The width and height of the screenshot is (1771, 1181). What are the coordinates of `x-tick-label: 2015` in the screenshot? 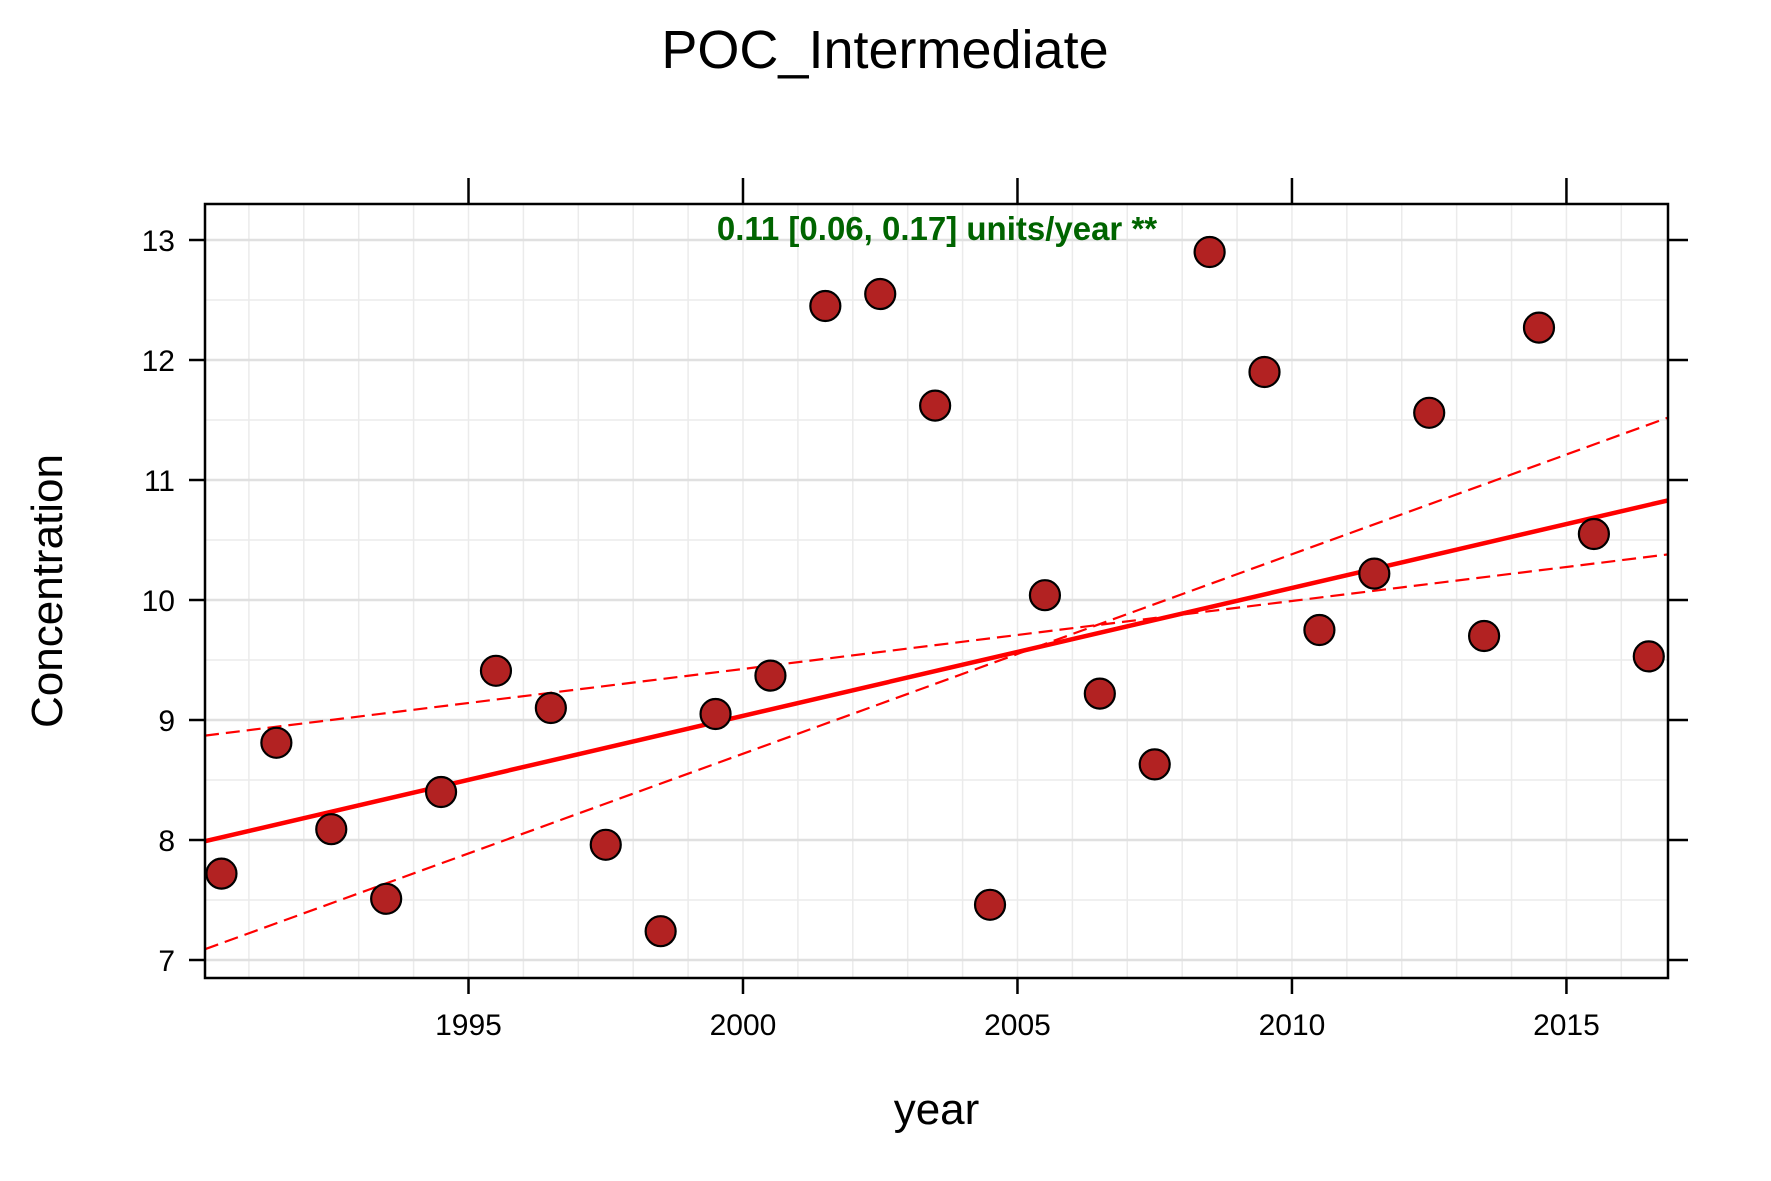 It's located at (1566, 1025).